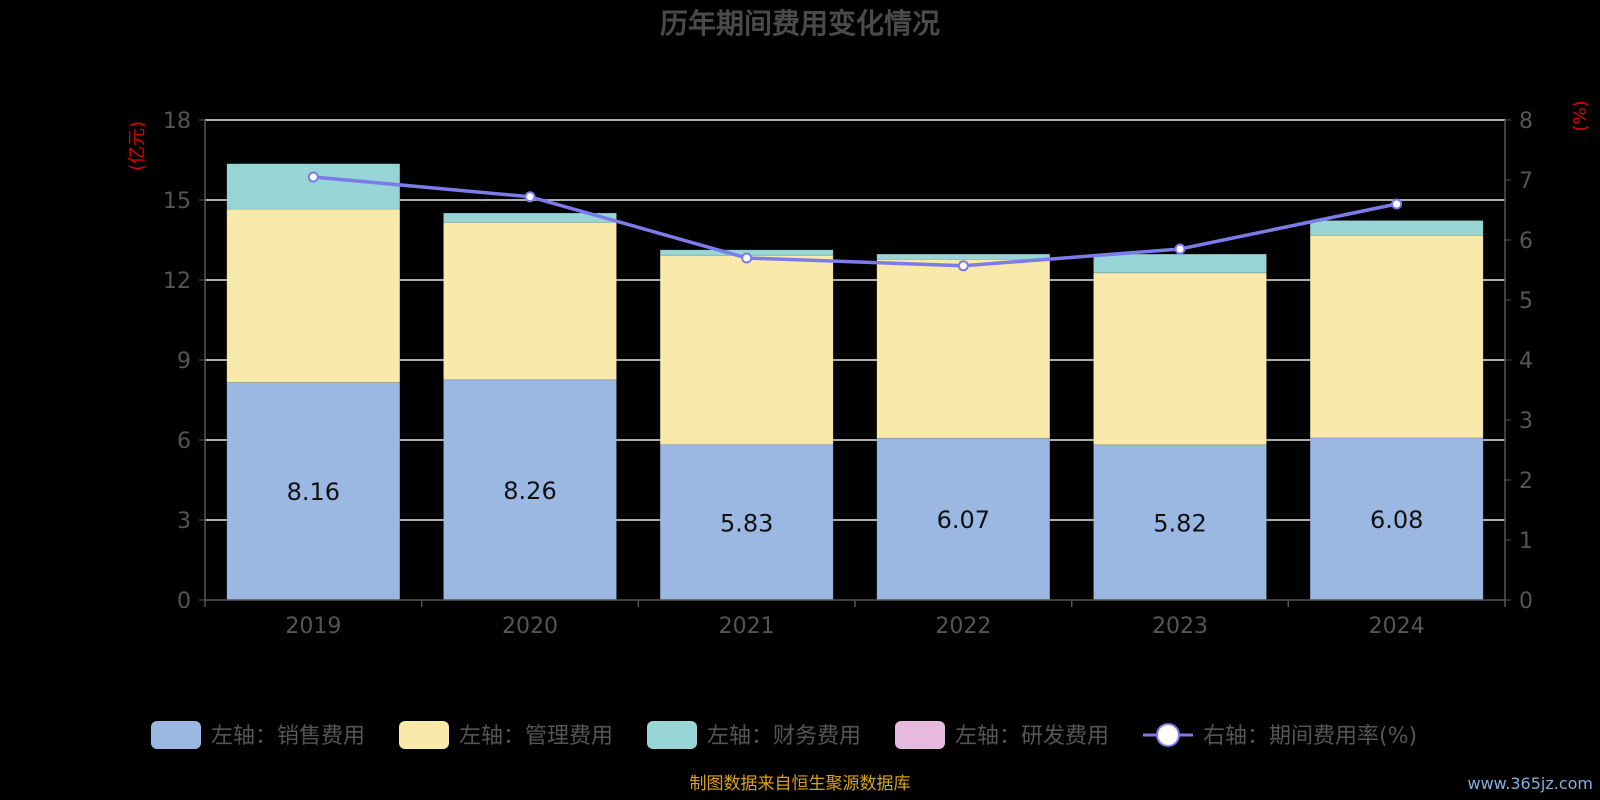 This screenshot has height=800, width=1600. What do you see at coordinates (1526, 241) in the screenshot?
I see `right-axis-tick-label: 6` at bounding box center [1526, 241].